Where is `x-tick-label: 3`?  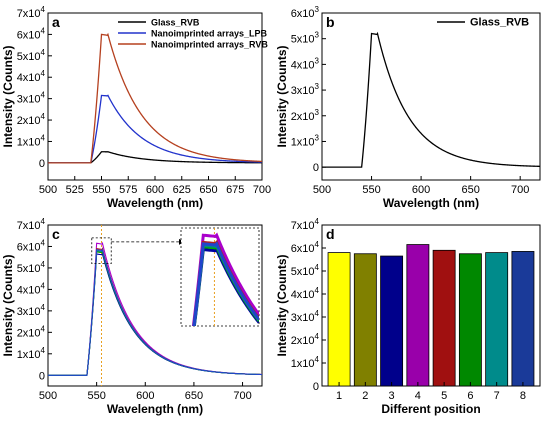 x-tick-label: 3 is located at coordinates (392, 396).